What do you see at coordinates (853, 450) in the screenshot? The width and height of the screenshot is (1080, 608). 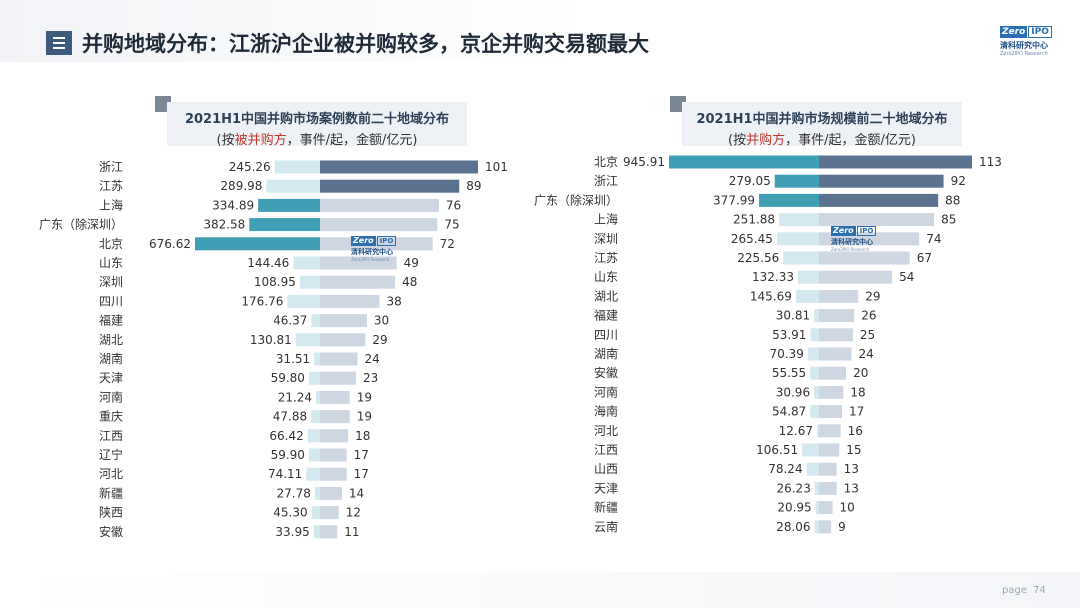 I see `right-case-label: 15` at bounding box center [853, 450].